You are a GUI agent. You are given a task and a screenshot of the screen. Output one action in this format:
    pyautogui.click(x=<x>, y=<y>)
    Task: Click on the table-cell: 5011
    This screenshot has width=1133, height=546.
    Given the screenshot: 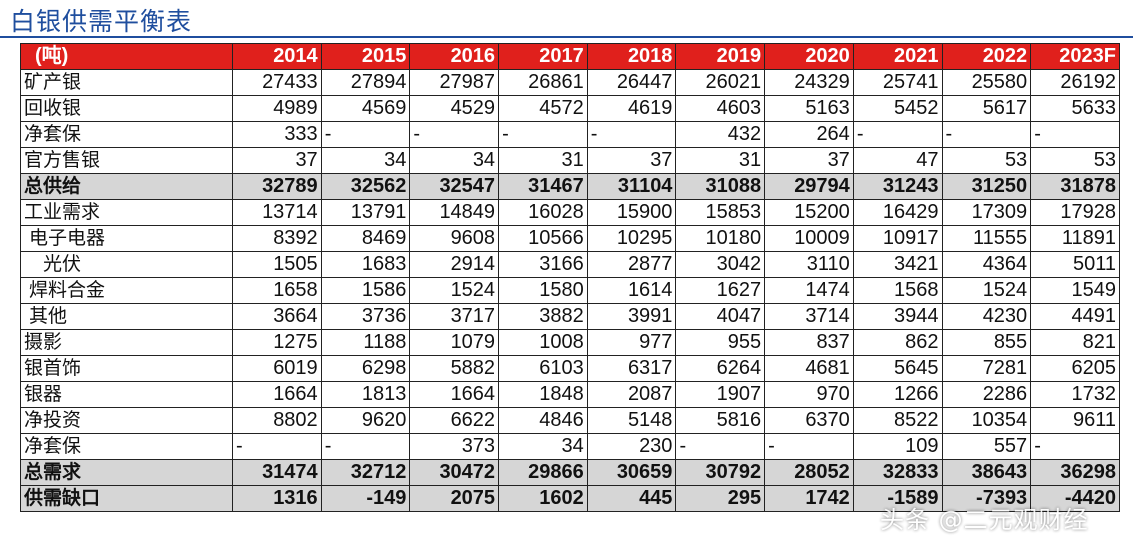 What is the action you would take?
    pyautogui.click(x=1075, y=264)
    